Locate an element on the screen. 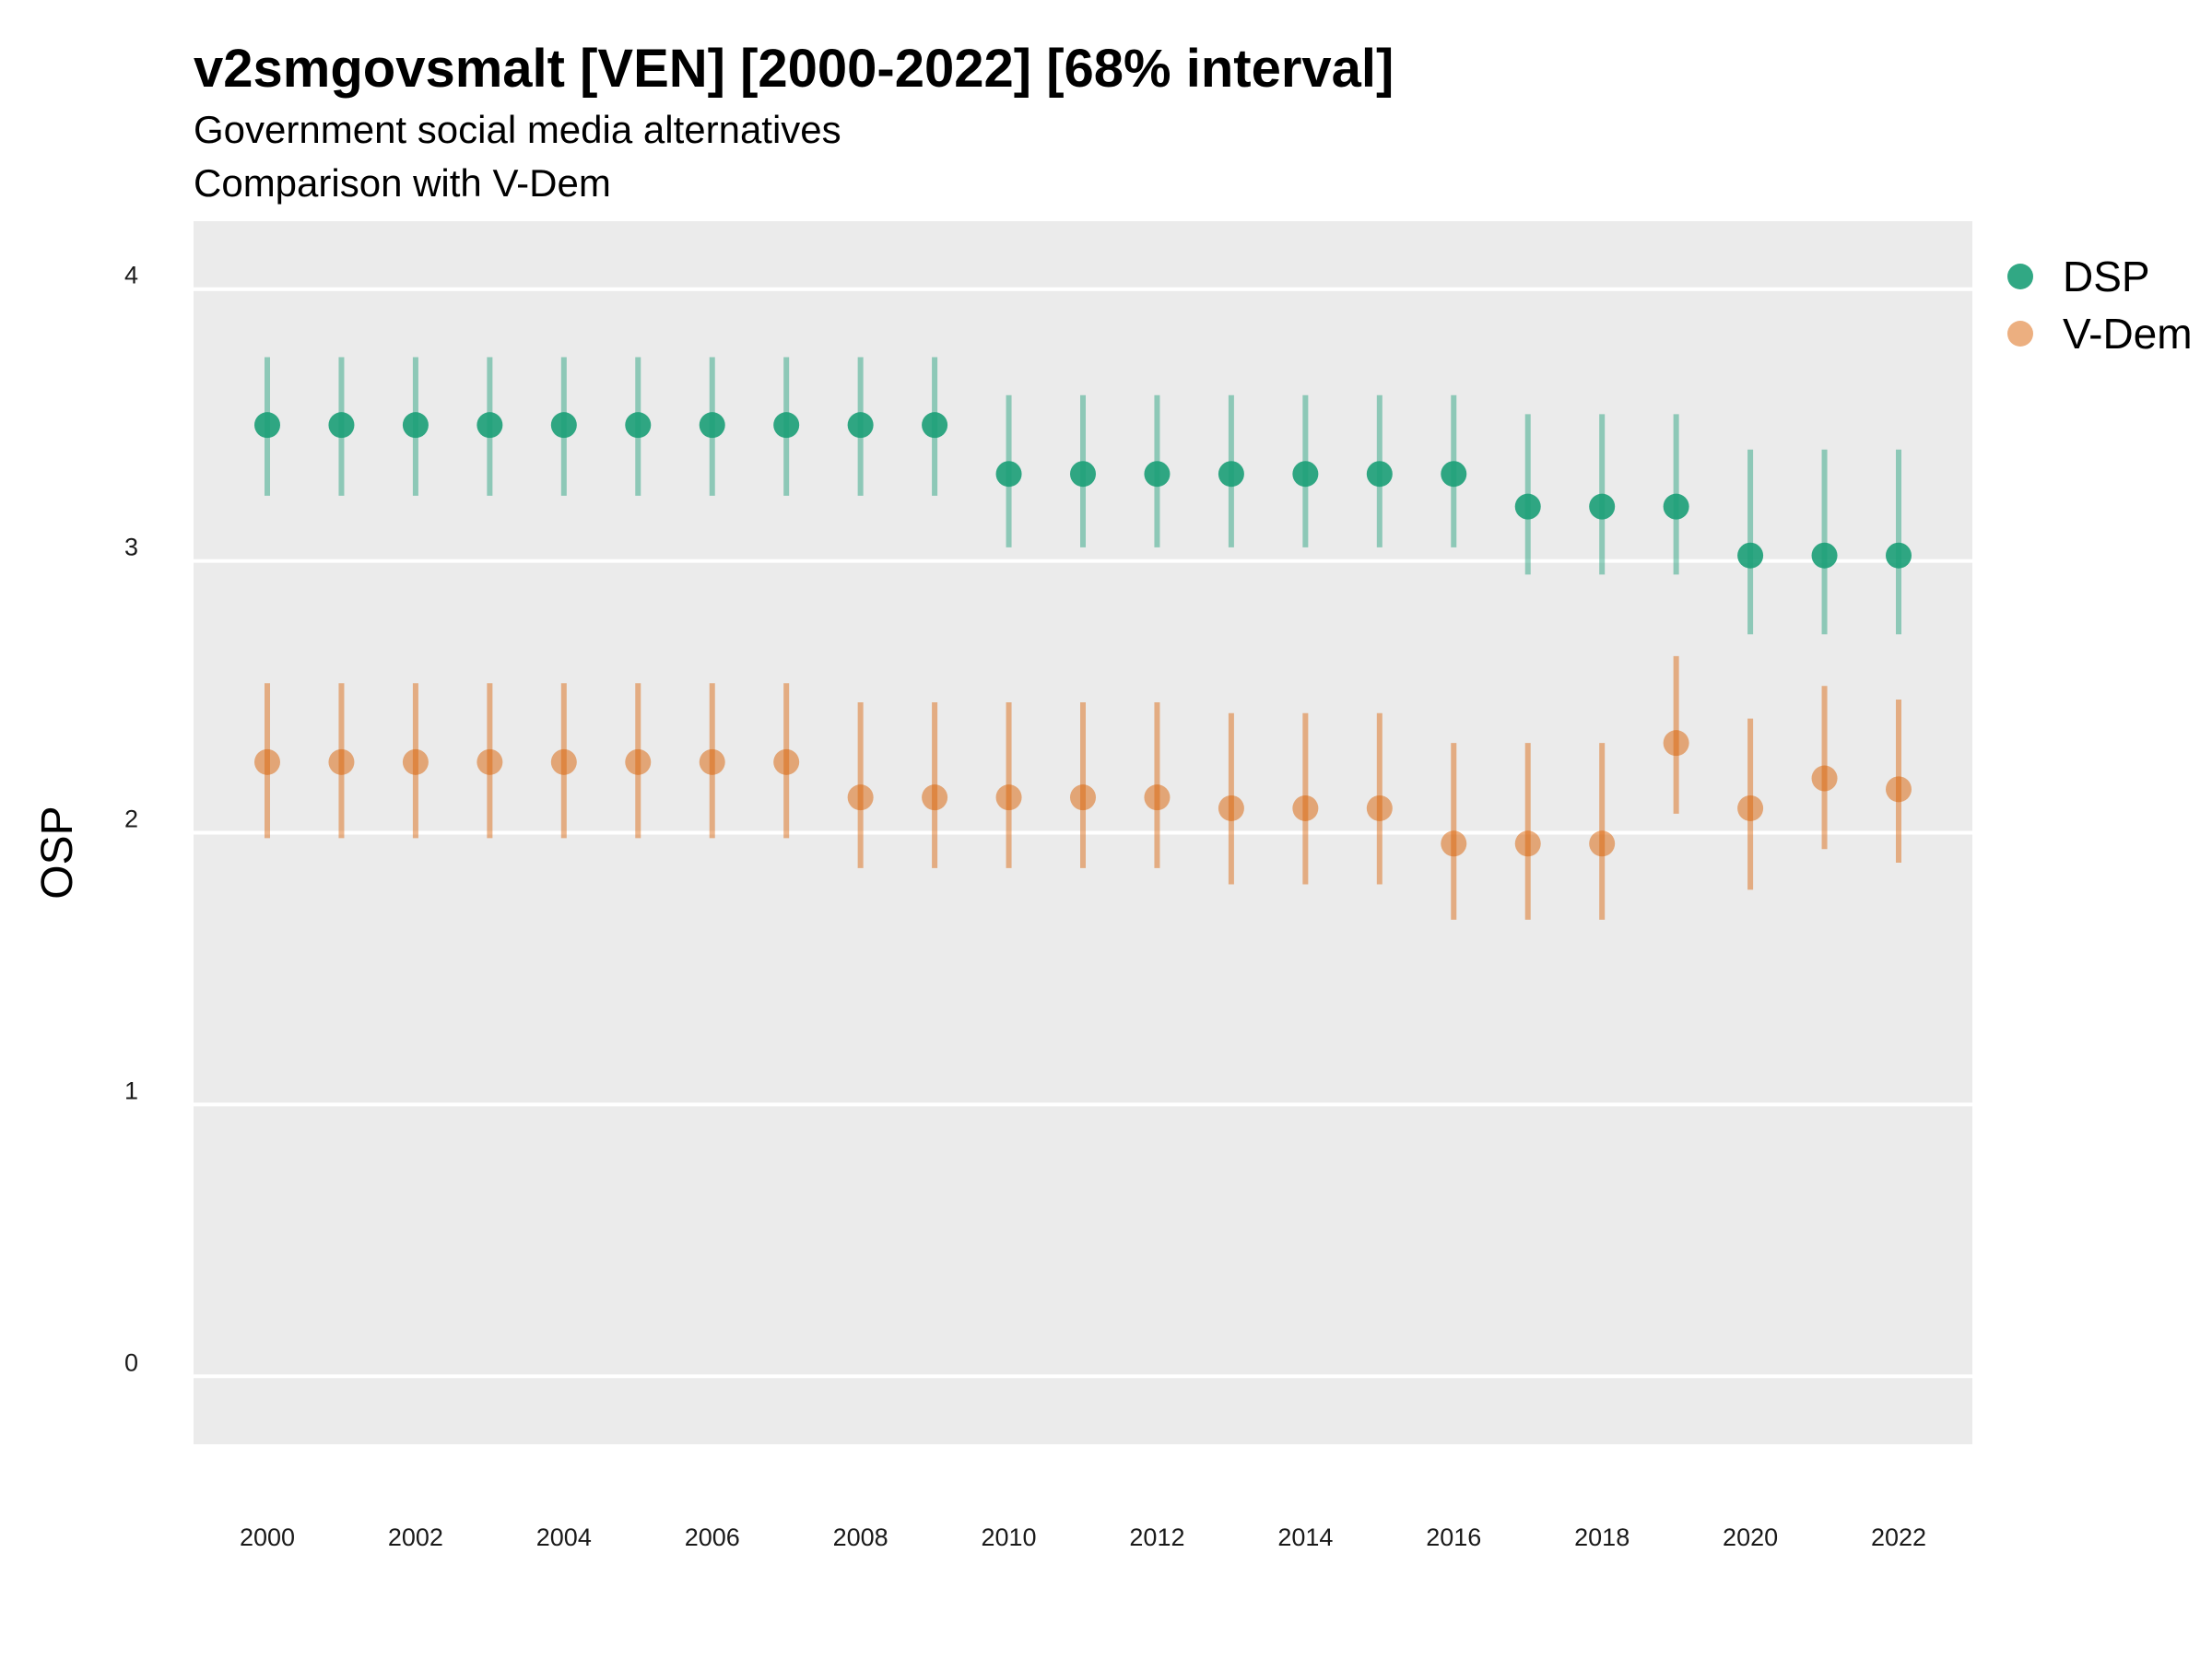  legend-swatch-v-dem is located at coordinates (2020, 334).